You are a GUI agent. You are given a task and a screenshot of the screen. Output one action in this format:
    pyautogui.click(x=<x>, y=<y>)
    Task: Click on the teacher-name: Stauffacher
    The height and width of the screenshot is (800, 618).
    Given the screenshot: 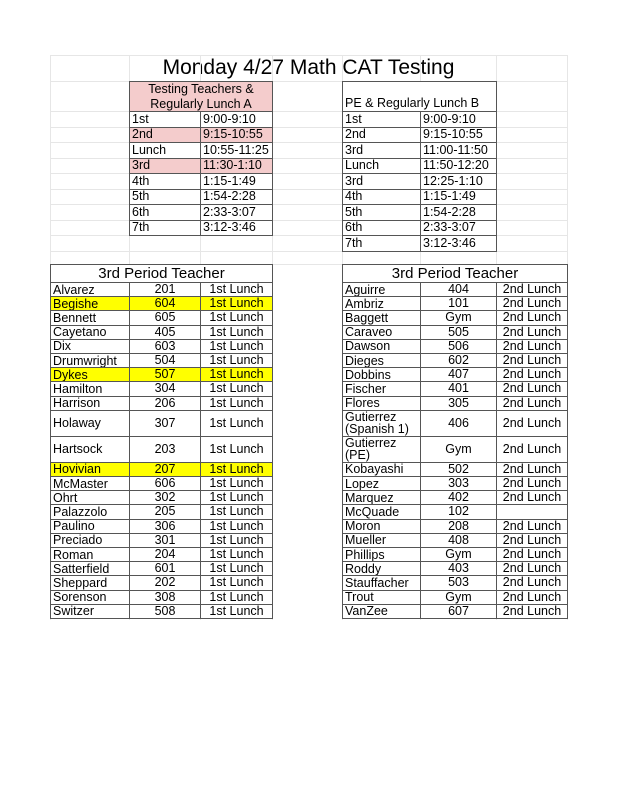 What is the action you would take?
    pyautogui.click(x=381, y=583)
    